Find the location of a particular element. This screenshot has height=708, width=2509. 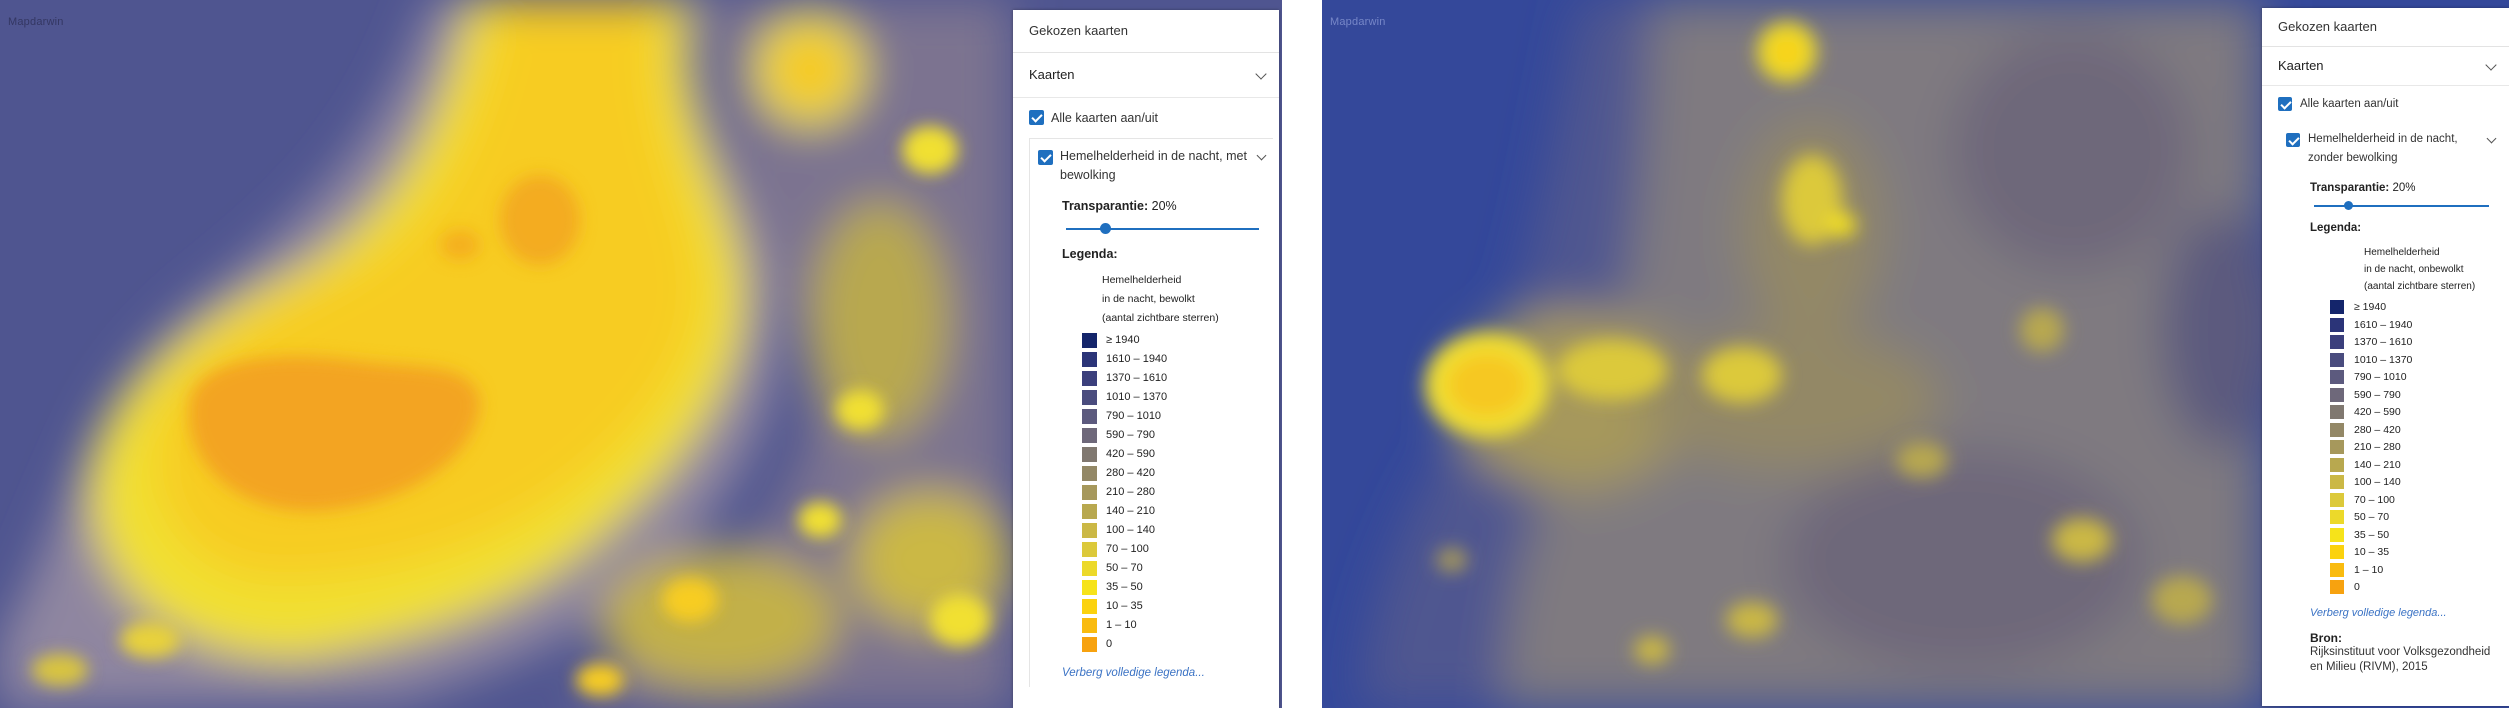

all-maps-label: Alle kaarten aan/uit is located at coordinates (2349, 104).